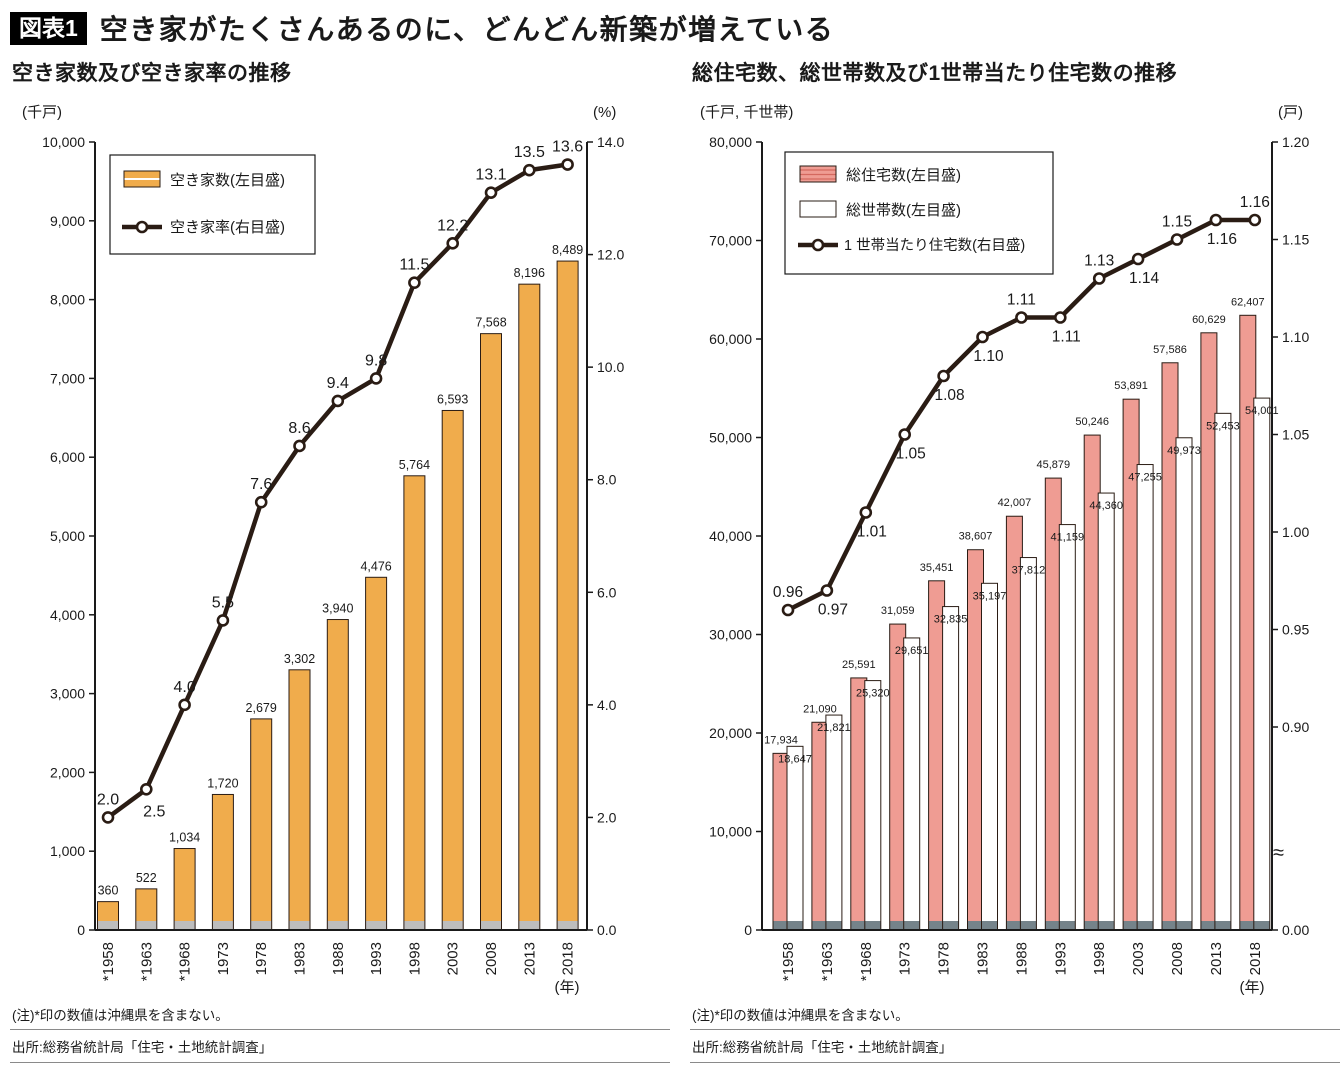 The height and width of the screenshot is (1071, 1340). I want to click on y-tick-label-right: 1.10, so click(1295, 337).